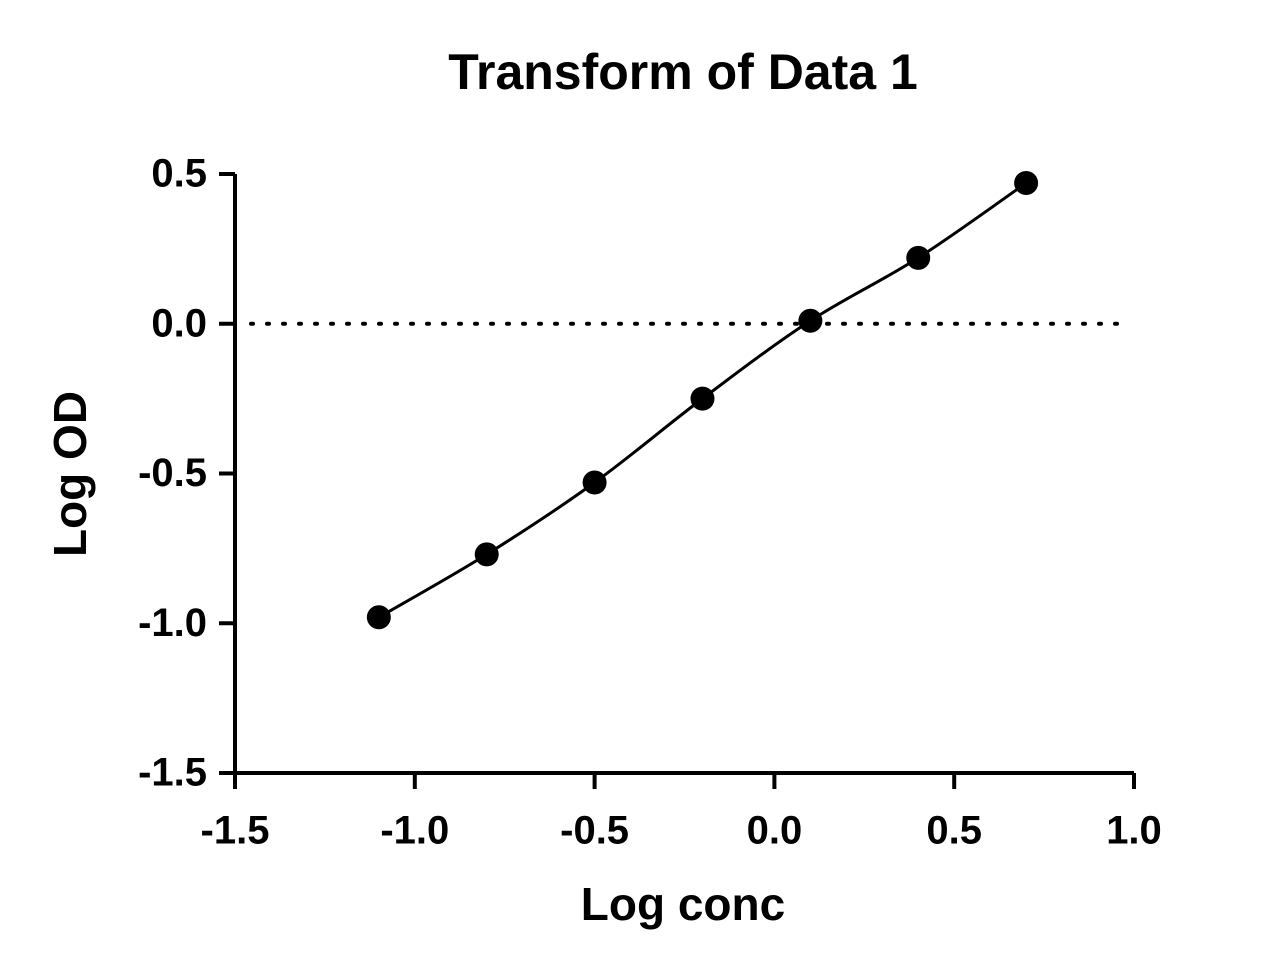 The image size is (1277, 978). I want to click on x-tick-label: 0.0, so click(775, 831).